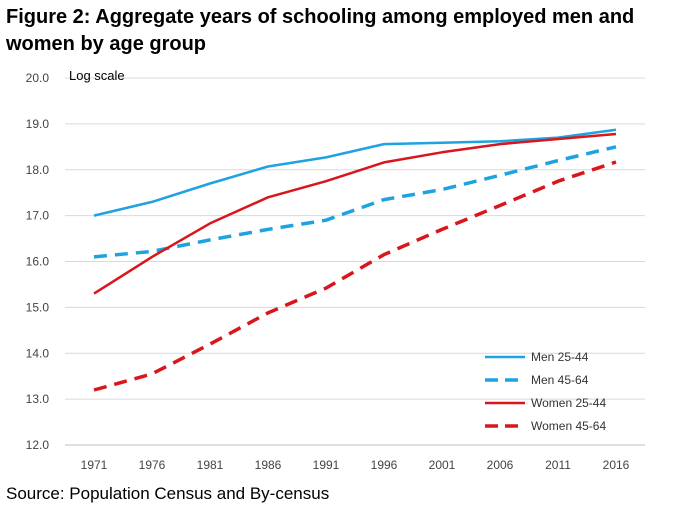  Describe the element at coordinates (568, 426) in the screenshot. I see `legend-label: Women 45-64` at that location.